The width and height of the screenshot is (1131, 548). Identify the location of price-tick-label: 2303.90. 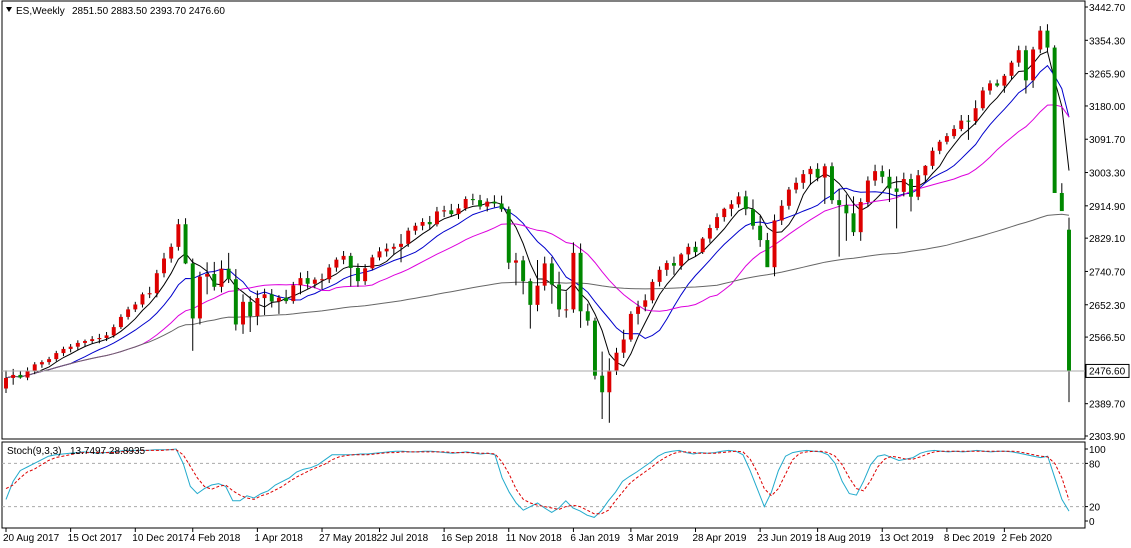
(1107, 437).